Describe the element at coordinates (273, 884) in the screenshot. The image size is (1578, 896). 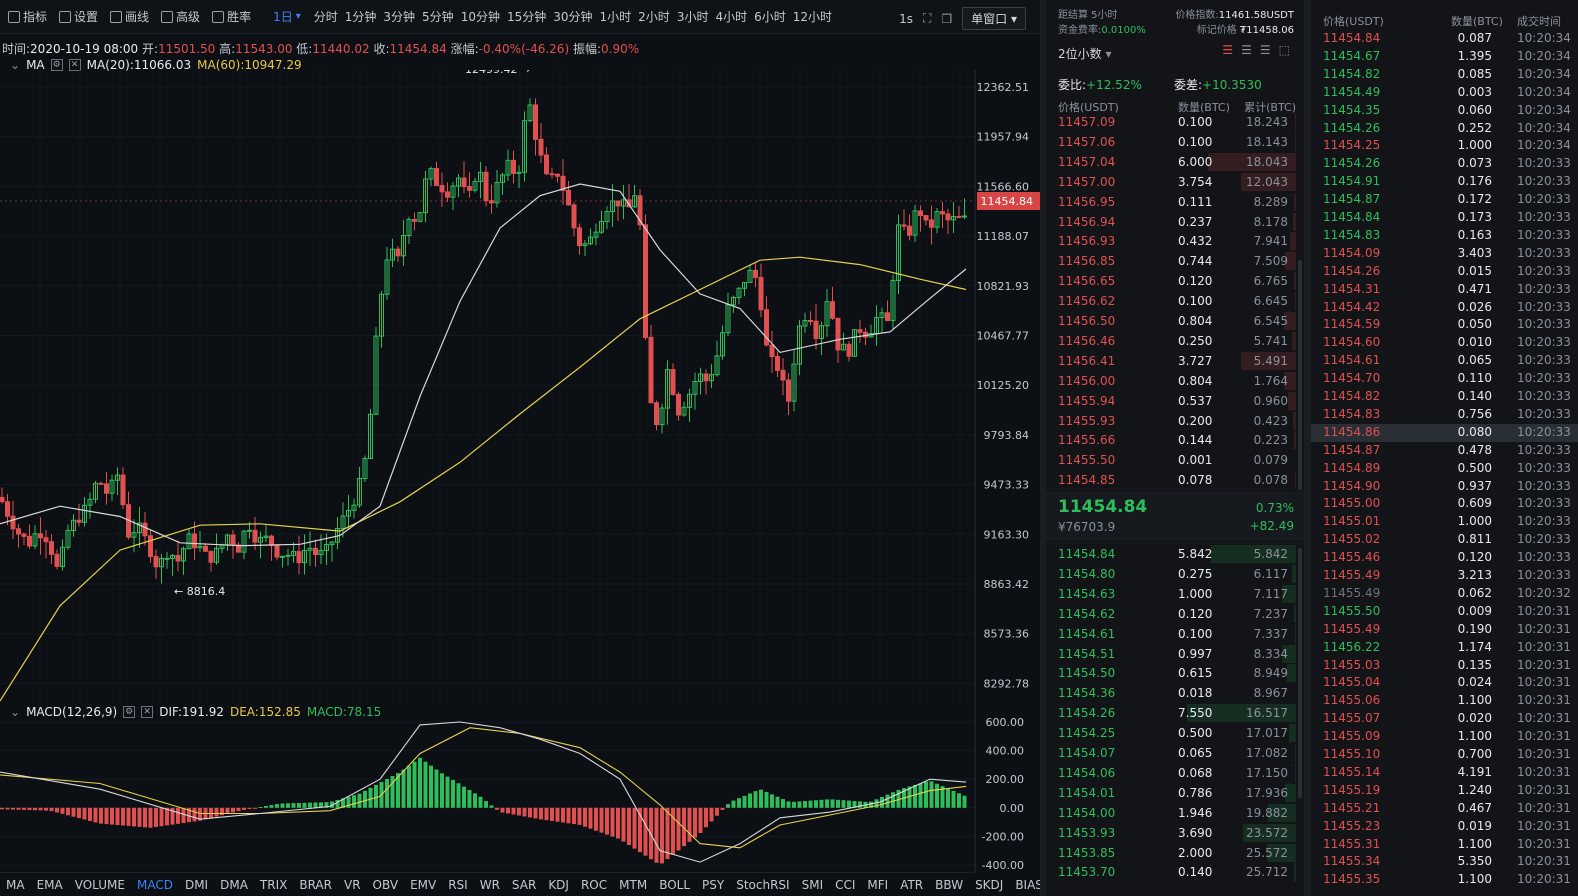
I see `indicator-tab-trix: TRIX` at that location.